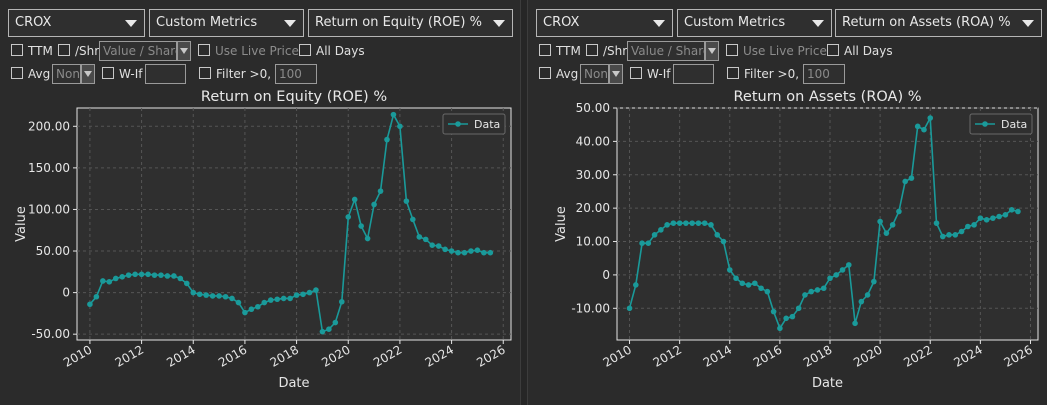 This screenshot has height=405, width=1047. I want to click on all-days-label: All Days, so click(340, 51).